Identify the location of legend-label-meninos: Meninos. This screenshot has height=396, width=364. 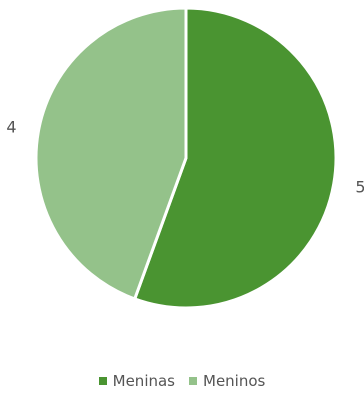
(234, 381).